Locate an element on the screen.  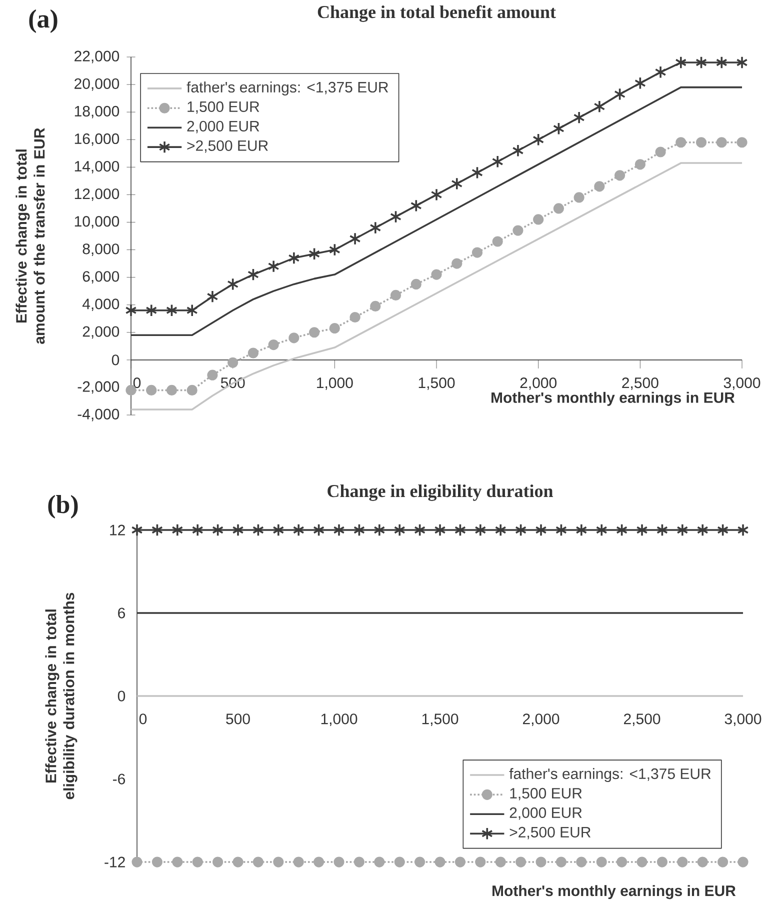
y-tick-label: 6 is located at coordinates (122, 613).